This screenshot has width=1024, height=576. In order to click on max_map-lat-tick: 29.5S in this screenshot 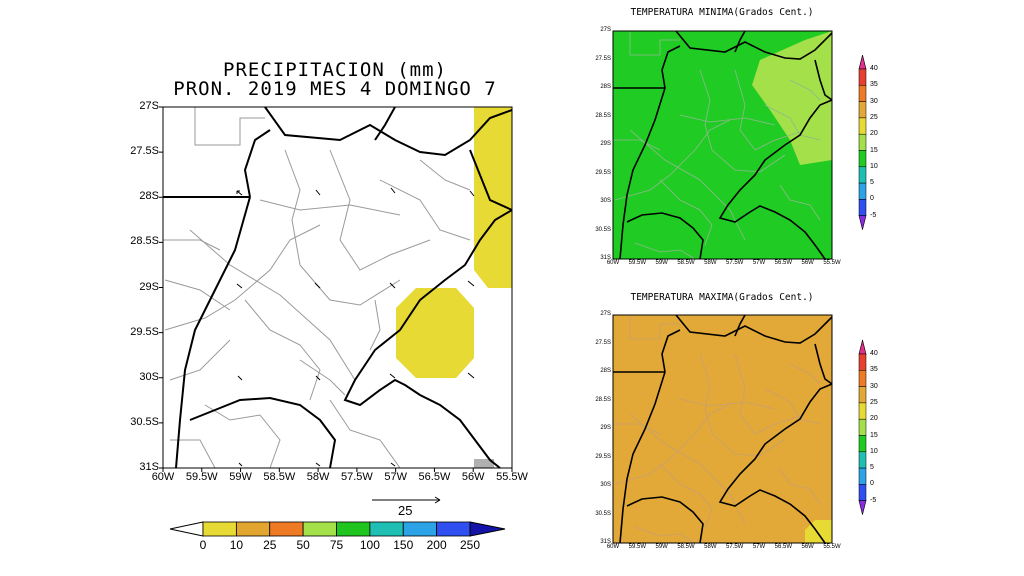, I will do `click(603, 456)`.